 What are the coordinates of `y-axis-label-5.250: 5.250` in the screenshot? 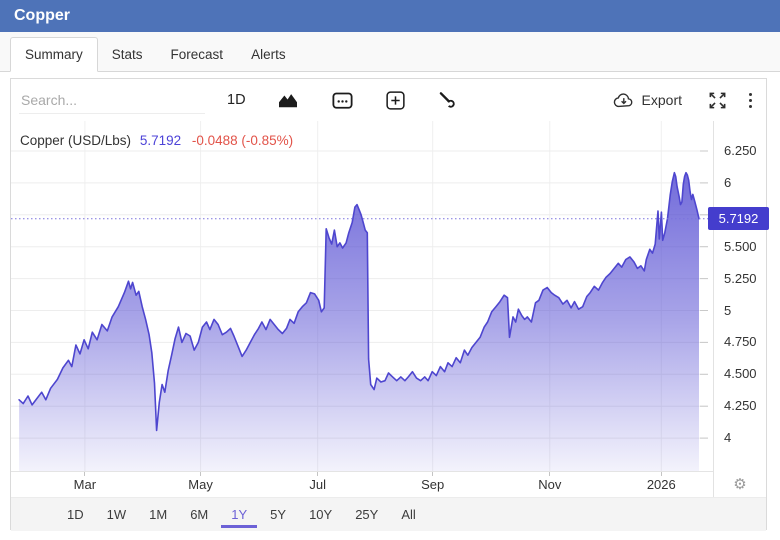 It's located at (740, 278).